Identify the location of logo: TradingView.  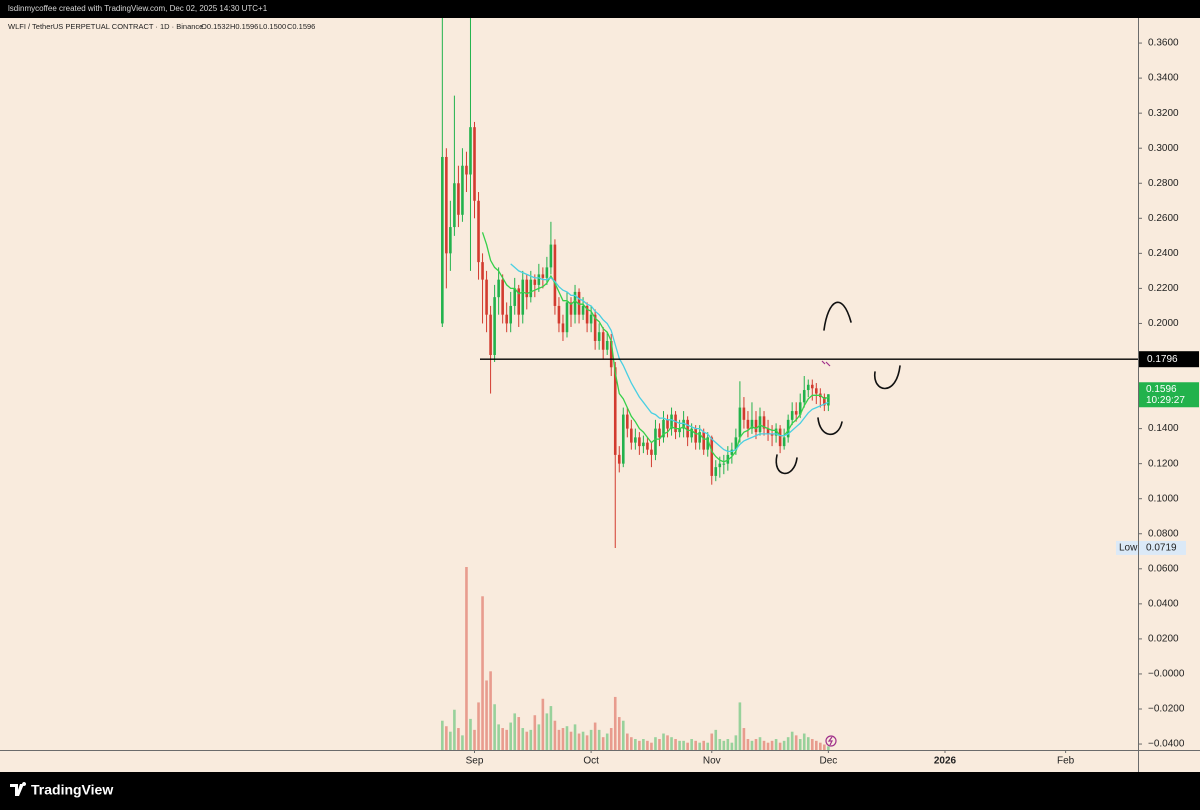
(61, 790).